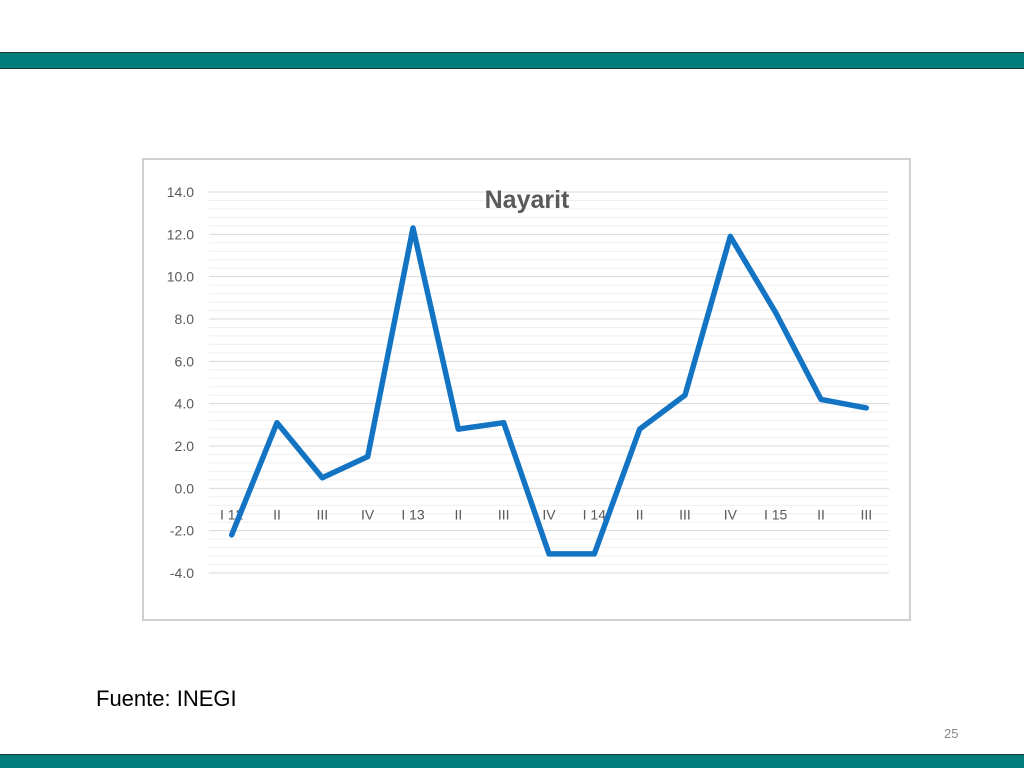 This screenshot has height=768, width=1024. What do you see at coordinates (166, 698) in the screenshot?
I see `source-label: Fuente: INEGI` at bounding box center [166, 698].